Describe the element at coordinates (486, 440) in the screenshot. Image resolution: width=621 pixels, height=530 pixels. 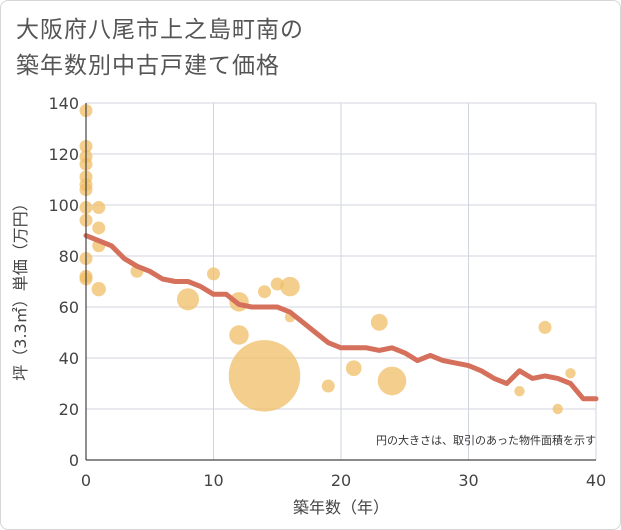
I see `bubble-size-note: 円の大きさは、取引のあった物件面積を示す` at that location.